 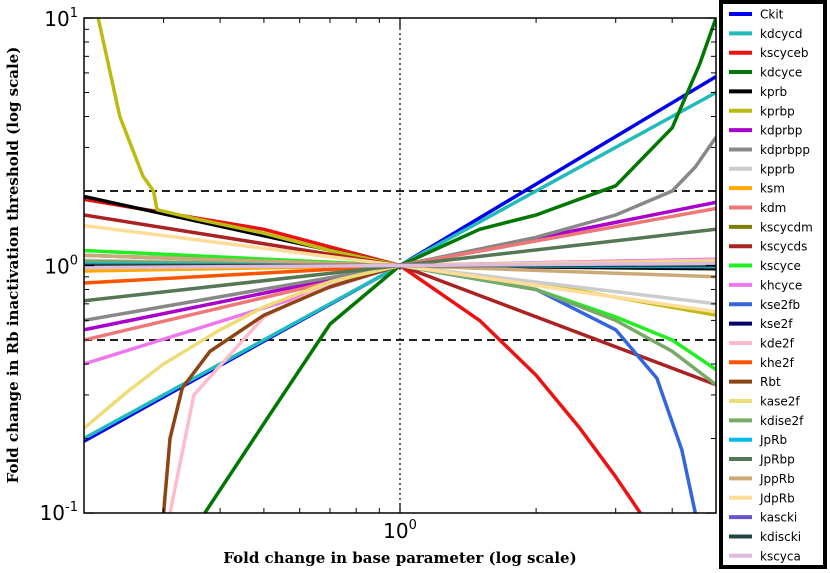 I want to click on legend-label-JpRb: JpRb, so click(x=773, y=440).